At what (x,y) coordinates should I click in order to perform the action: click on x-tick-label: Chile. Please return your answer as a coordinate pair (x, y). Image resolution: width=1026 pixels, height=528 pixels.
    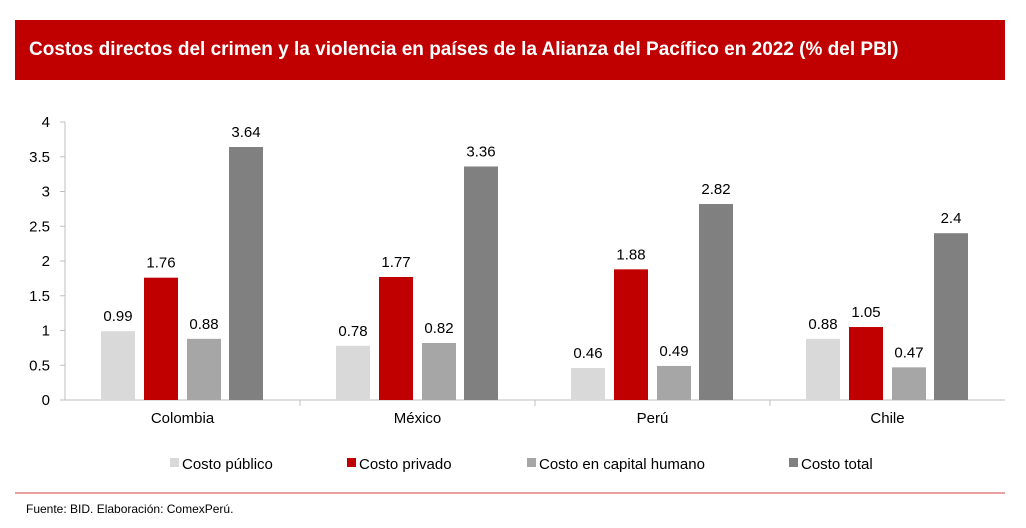
    Looking at the image, I should click on (887, 418).